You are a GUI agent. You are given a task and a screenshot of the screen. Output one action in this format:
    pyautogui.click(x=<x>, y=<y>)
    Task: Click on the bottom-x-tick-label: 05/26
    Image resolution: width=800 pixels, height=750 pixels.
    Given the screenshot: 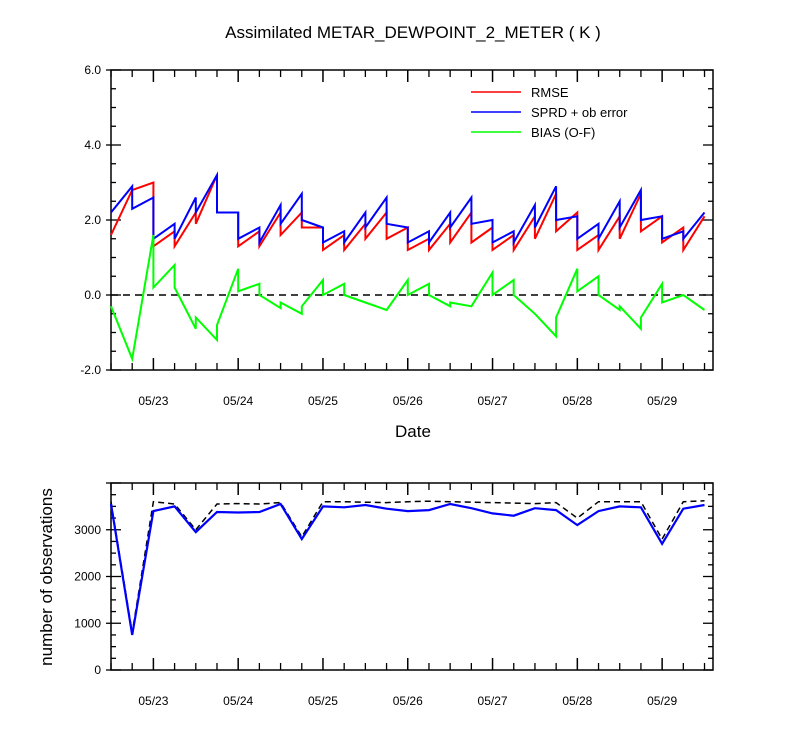 What is the action you would take?
    pyautogui.click(x=408, y=701)
    